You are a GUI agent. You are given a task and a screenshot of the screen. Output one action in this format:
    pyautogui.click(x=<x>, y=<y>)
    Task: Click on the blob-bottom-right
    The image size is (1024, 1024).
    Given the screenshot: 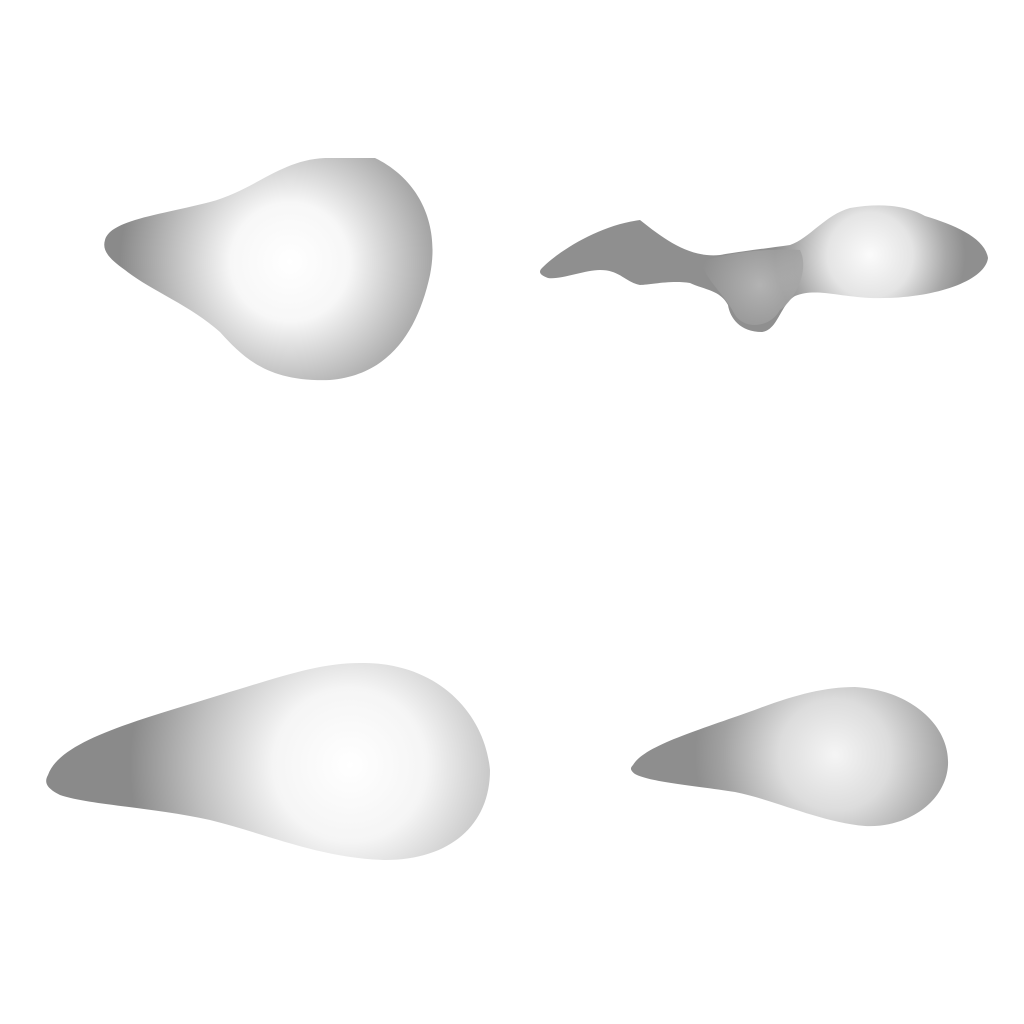 What is the action you would take?
    pyautogui.click(x=789, y=757)
    